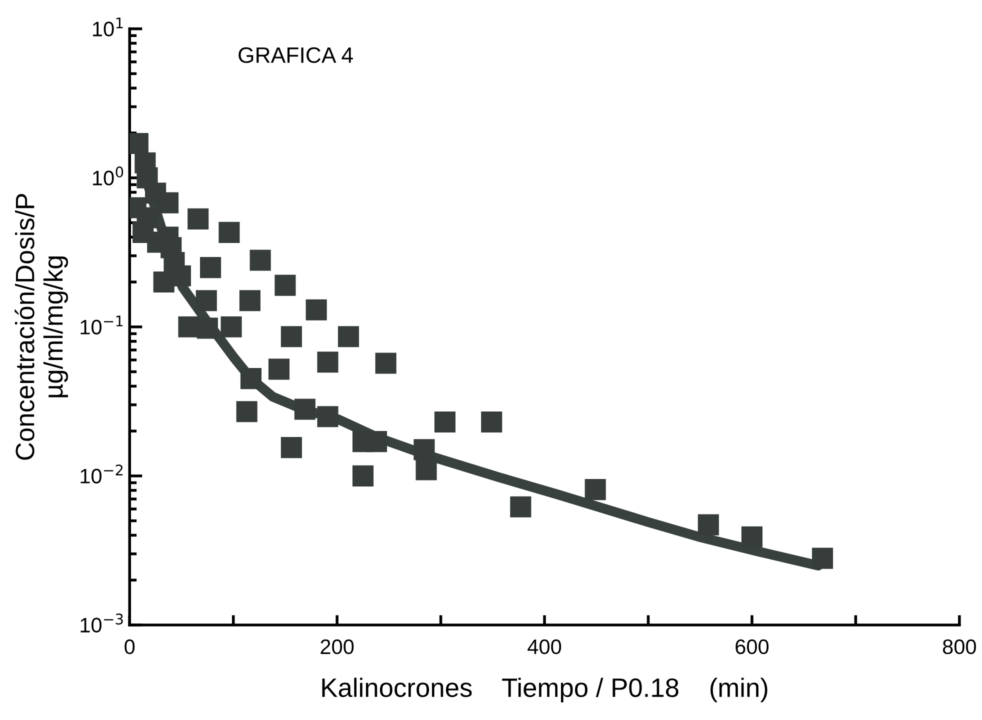  Describe the element at coordinates (101, 474) in the screenshot. I see `y-tick-label: 10$^{−2}$` at that location.